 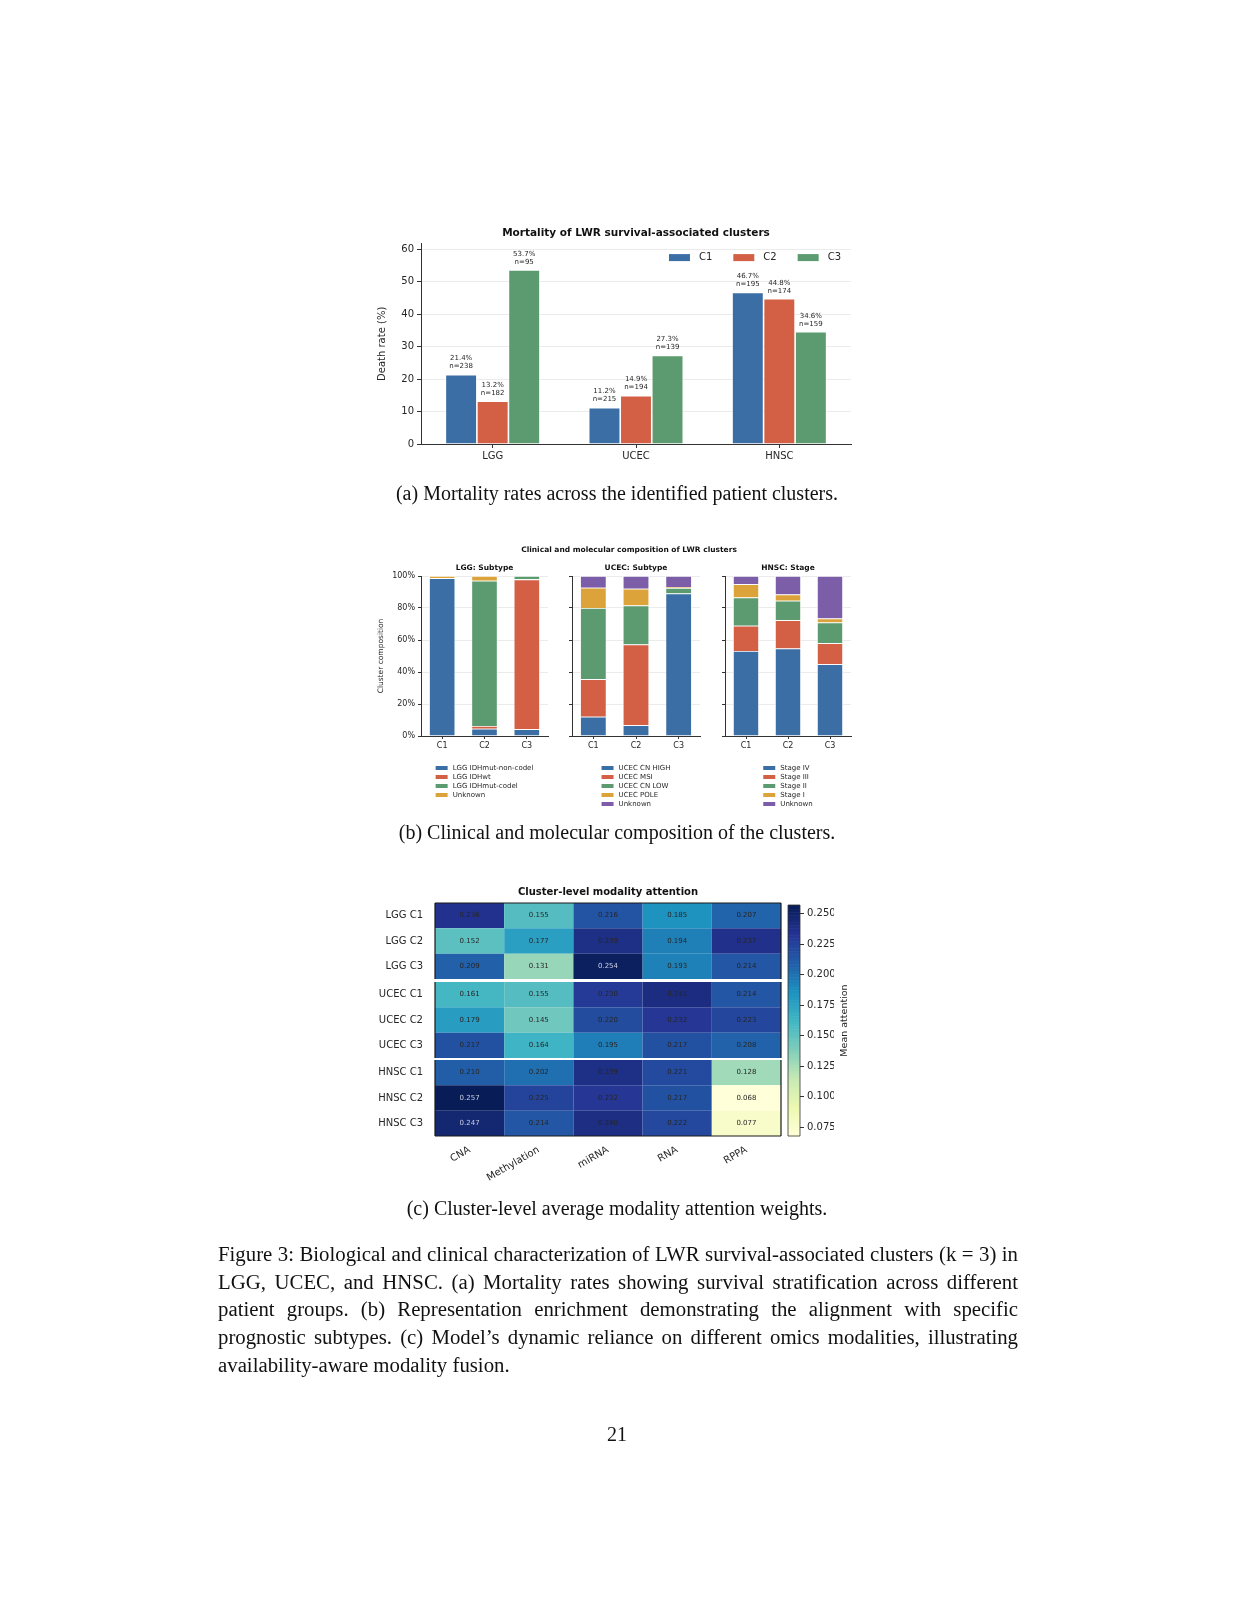 What do you see at coordinates (770, 257) in the screenshot?
I see `legend-label: C2` at bounding box center [770, 257].